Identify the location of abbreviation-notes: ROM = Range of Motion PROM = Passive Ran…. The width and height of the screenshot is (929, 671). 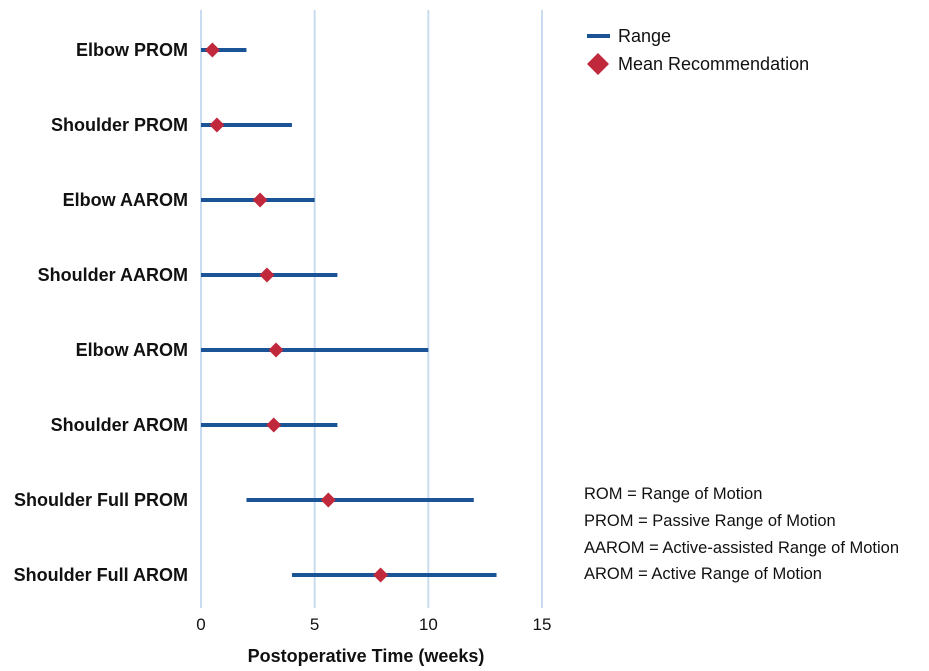
(741, 534).